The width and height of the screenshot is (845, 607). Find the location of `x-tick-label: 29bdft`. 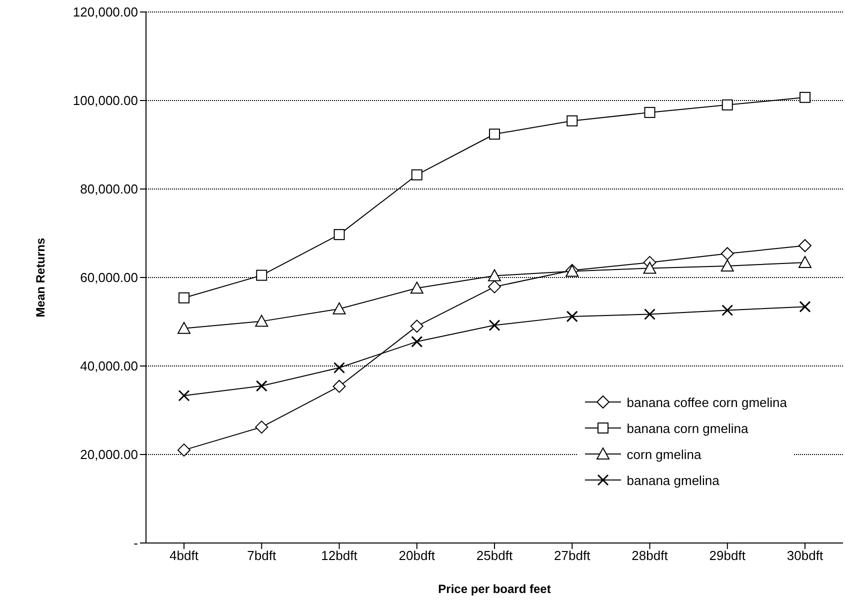

x-tick-label: 29bdft is located at coordinates (727, 556).